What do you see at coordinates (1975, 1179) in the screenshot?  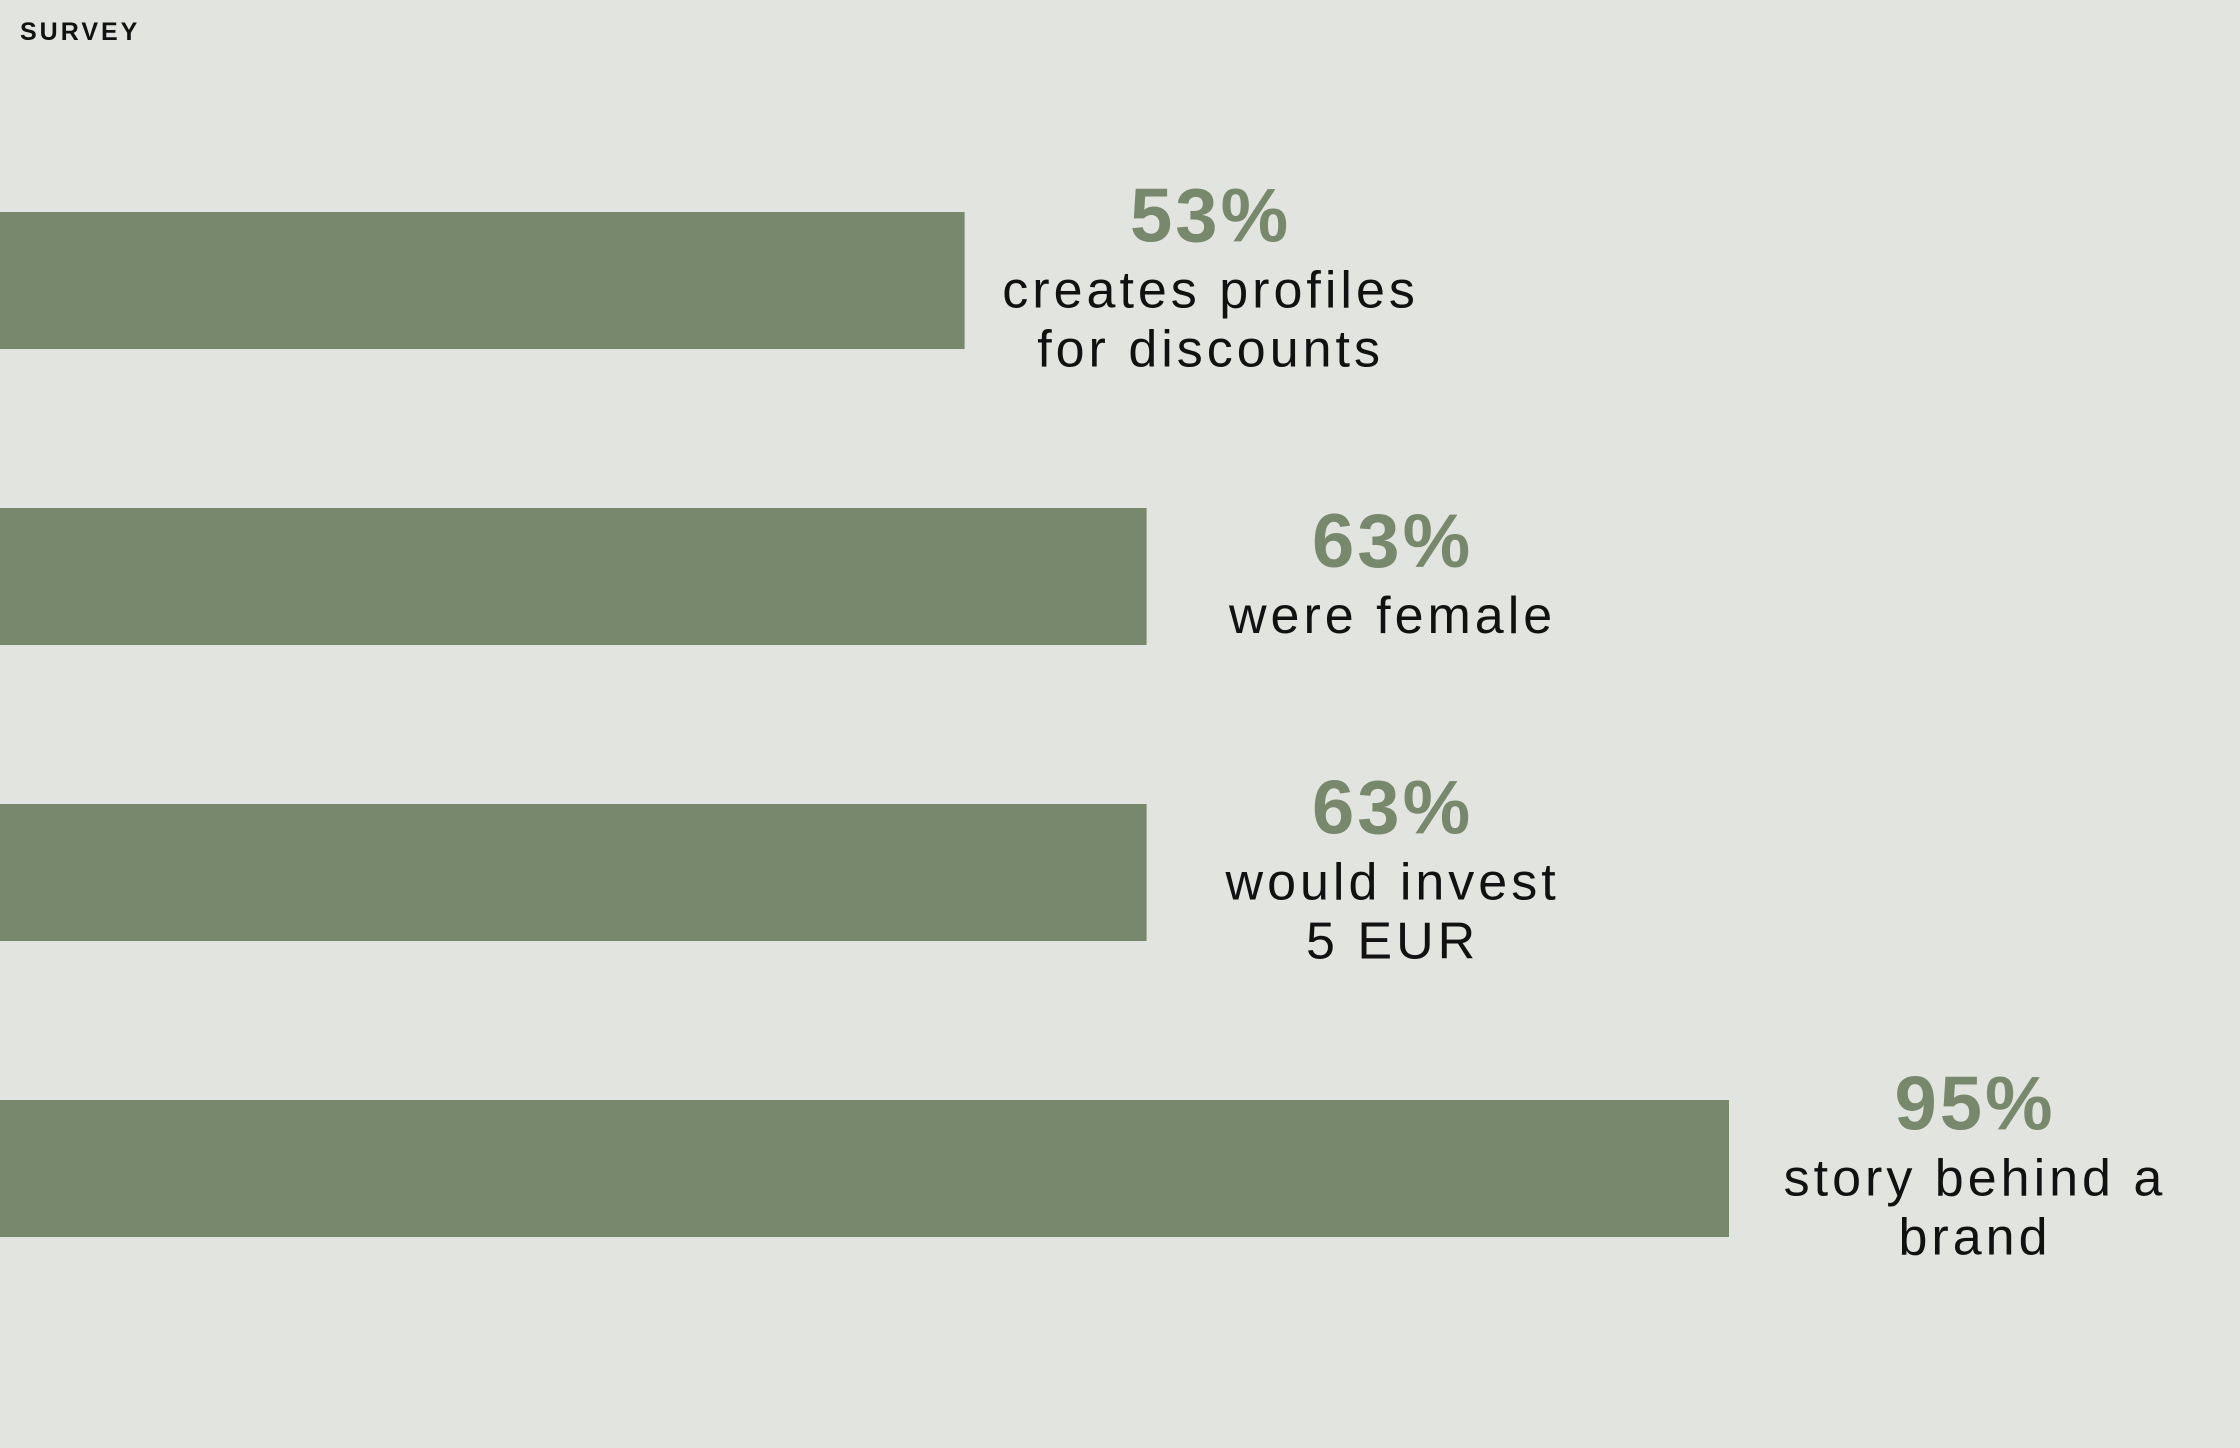 I see `category-label-4-line-1: story behind a` at bounding box center [1975, 1179].